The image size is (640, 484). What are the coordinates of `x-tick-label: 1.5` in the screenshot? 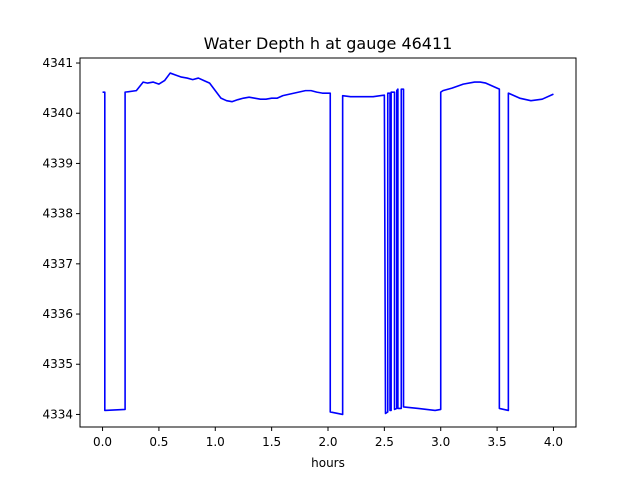 It's located at (271, 442).